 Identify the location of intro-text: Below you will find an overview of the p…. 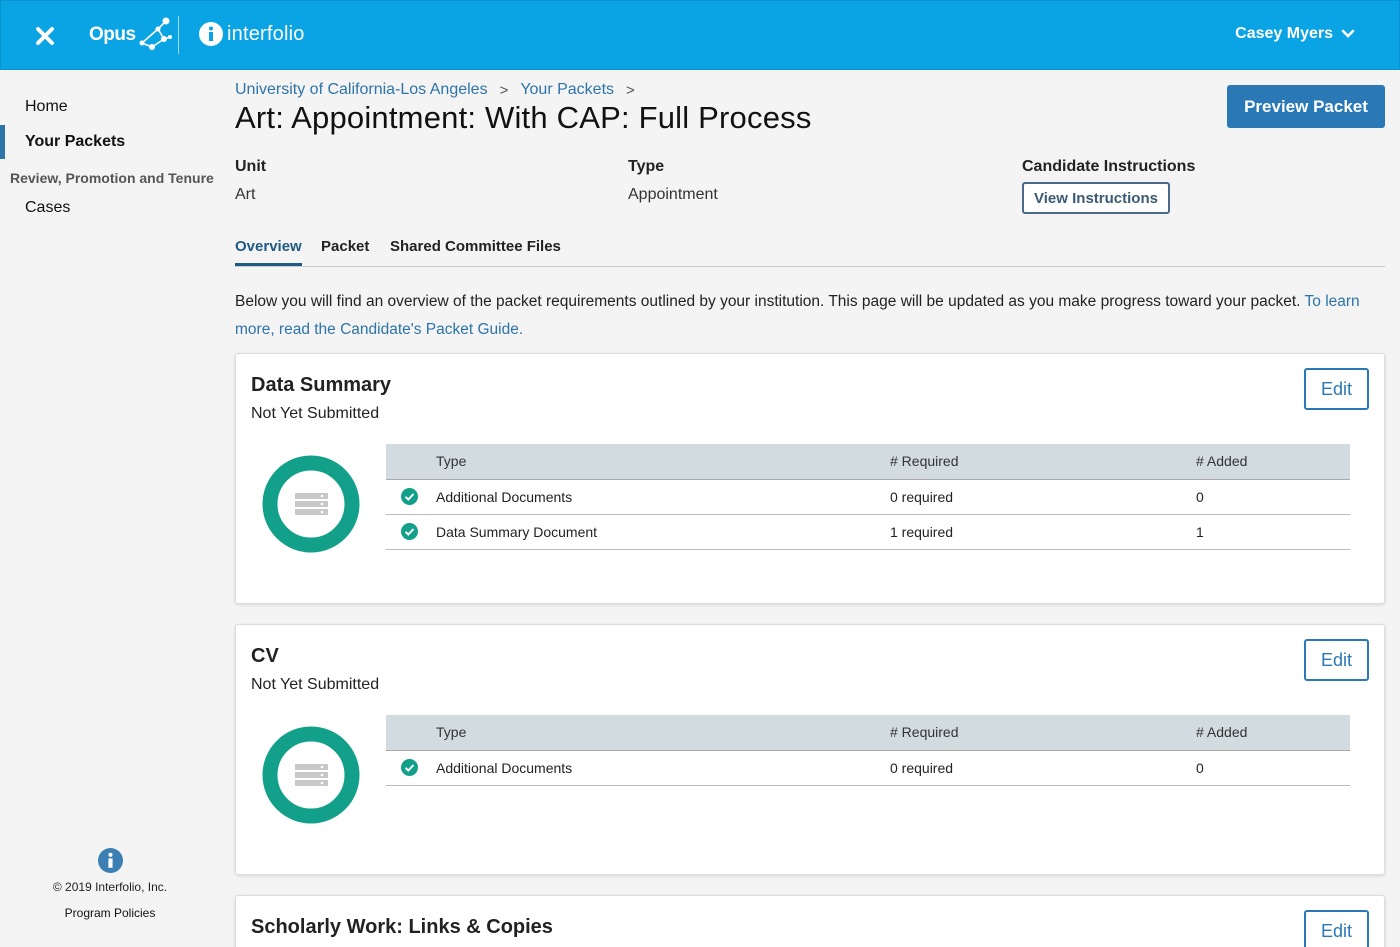
(800, 316).